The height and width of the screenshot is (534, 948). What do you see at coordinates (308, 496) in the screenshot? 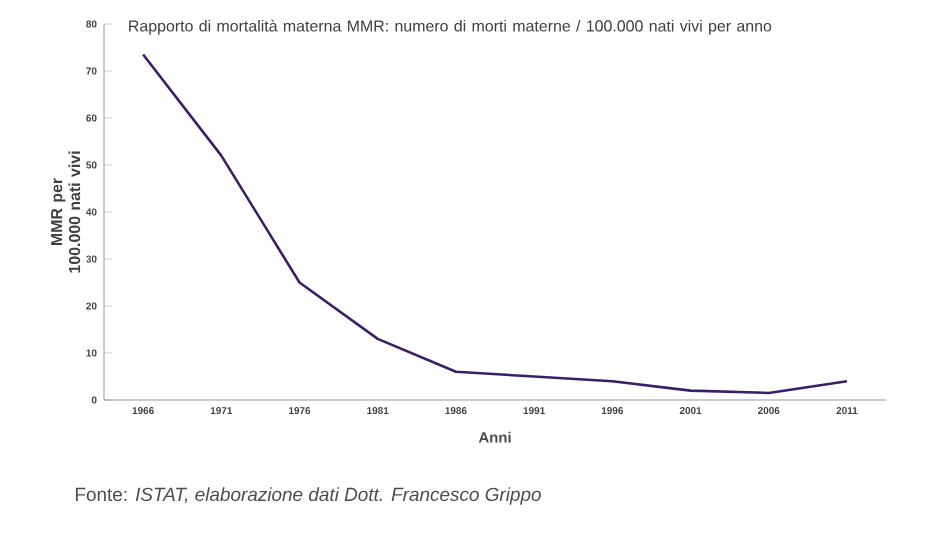
I see `source-note: Fonte: ISTAT, elaborazione dati Dott. Francesco Grippo` at bounding box center [308, 496].